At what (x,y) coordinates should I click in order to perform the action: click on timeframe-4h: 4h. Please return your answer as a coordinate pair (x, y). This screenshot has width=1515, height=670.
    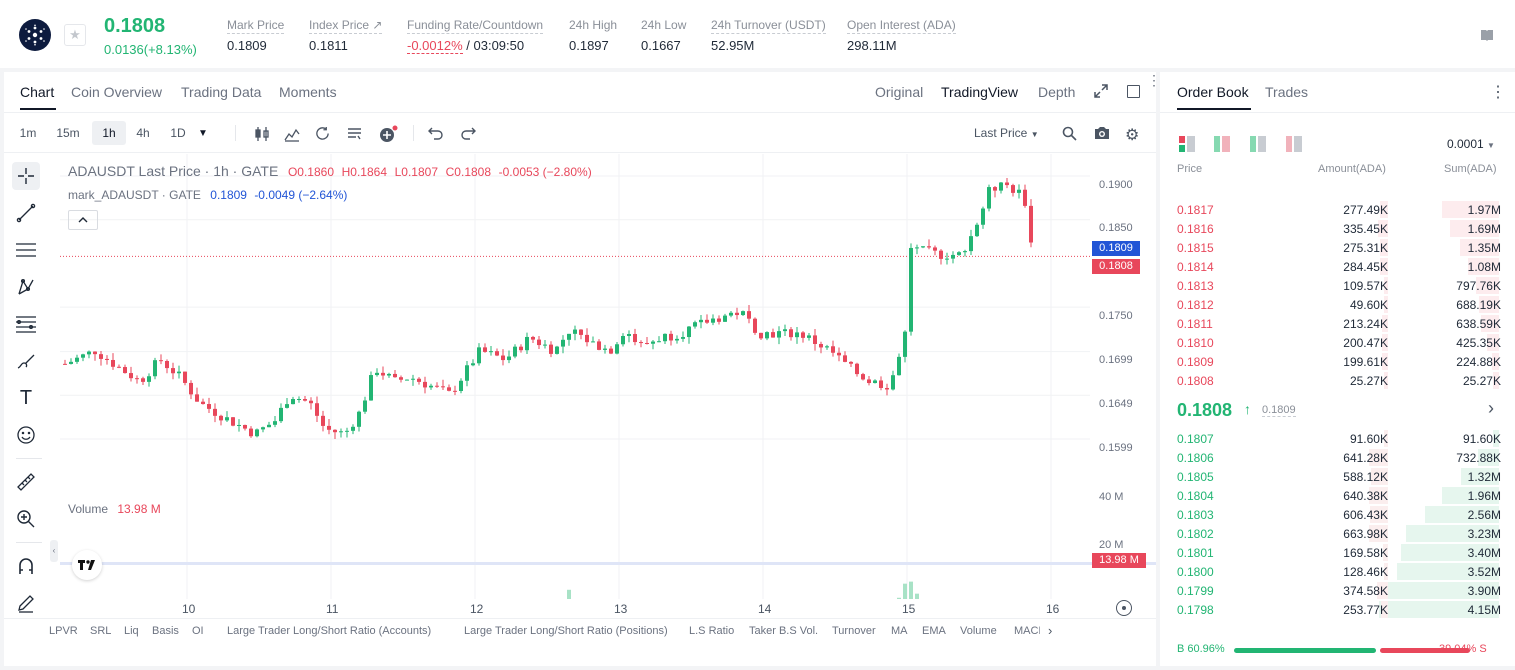
    Looking at the image, I should click on (143, 133).